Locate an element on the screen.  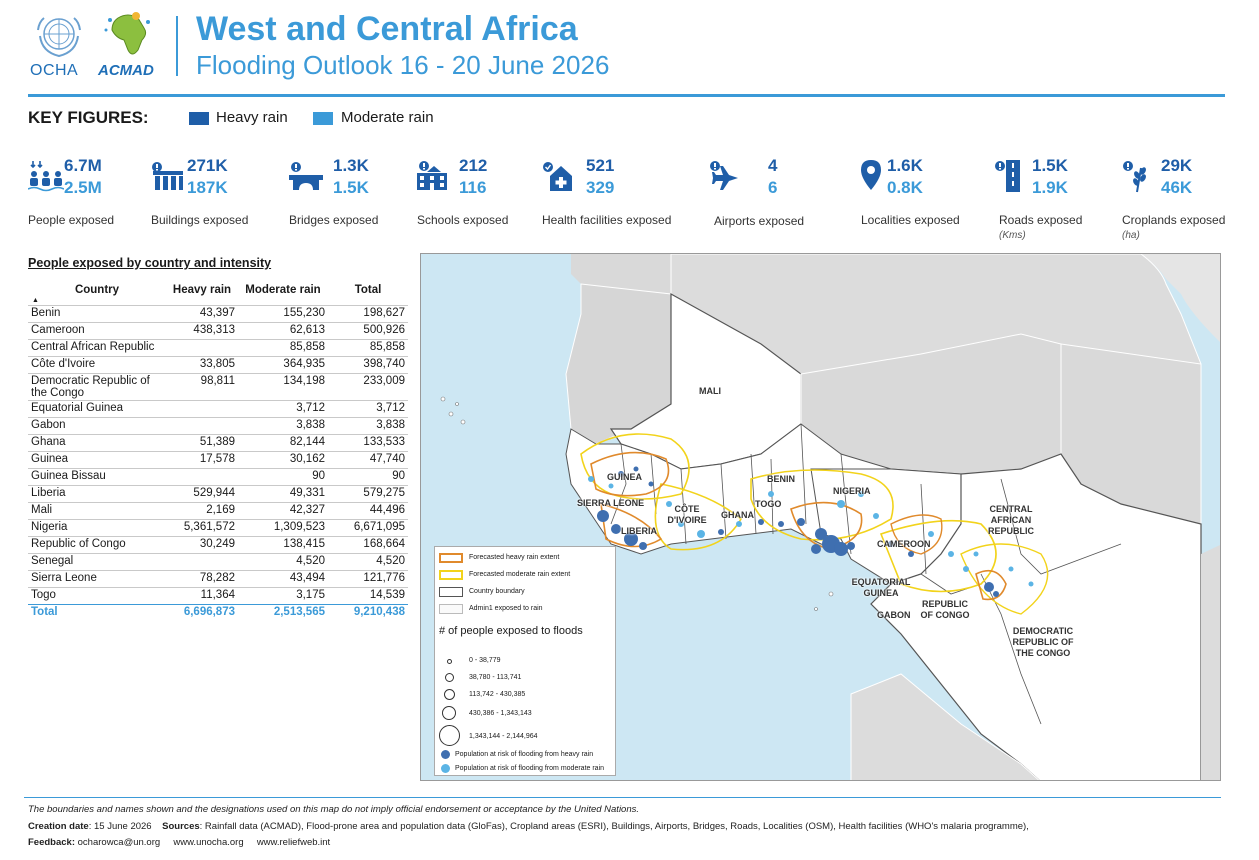
cell-total: 6,671,095 is located at coordinates (368, 528).